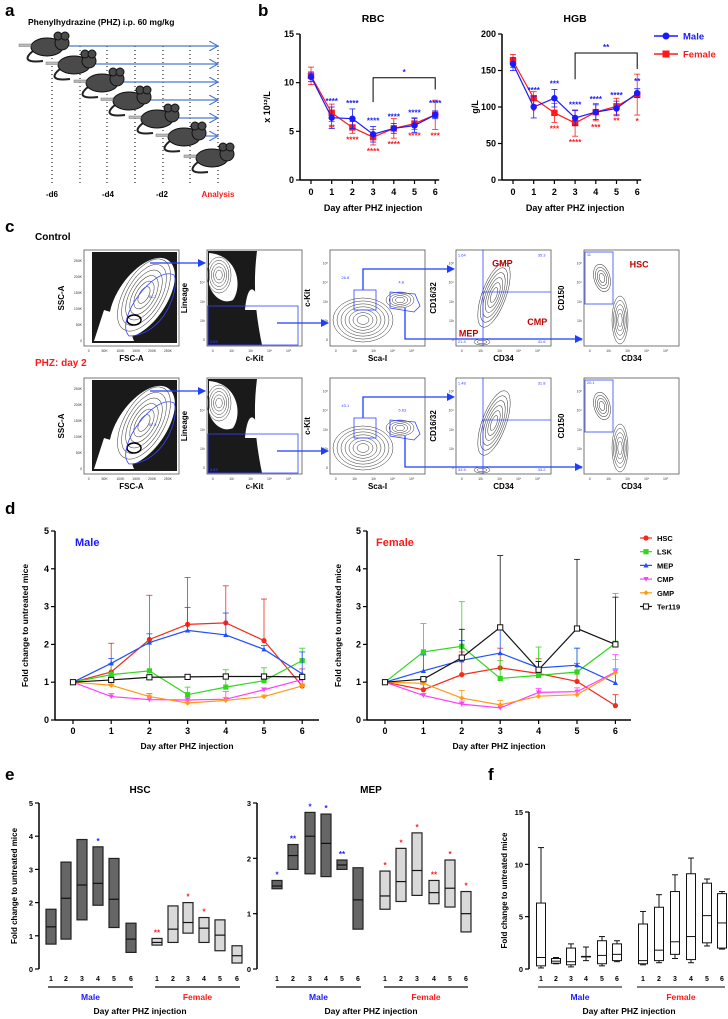 The height and width of the screenshot is (1019, 728). What do you see at coordinates (580, 283) in the screenshot?
I see `y-tick-label: 10⁴` at bounding box center [580, 283].